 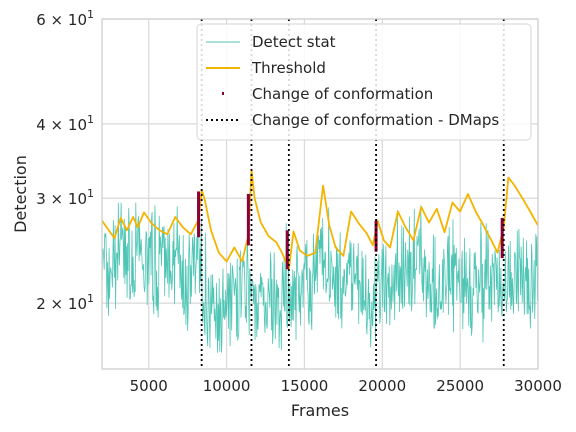 What do you see at coordinates (65, 18) in the screenshot?
I see `y-tick-label: 6 × 10¹` at bounding box center [65, 18].